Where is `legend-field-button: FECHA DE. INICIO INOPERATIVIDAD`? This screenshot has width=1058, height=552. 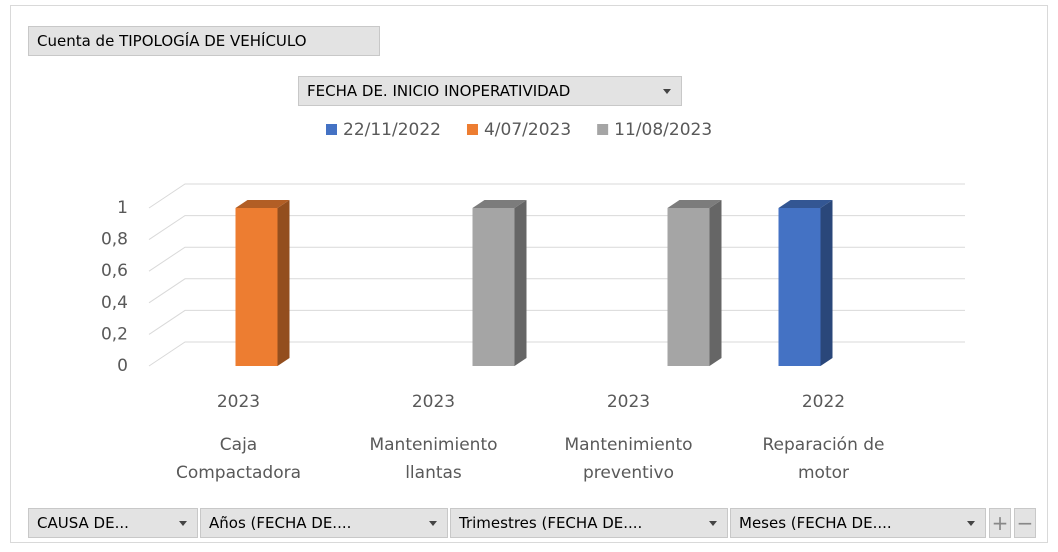 legend-field-button: FECHA DE. INICIO INOPERATIVIDAD is located at coordinates (490, 91).